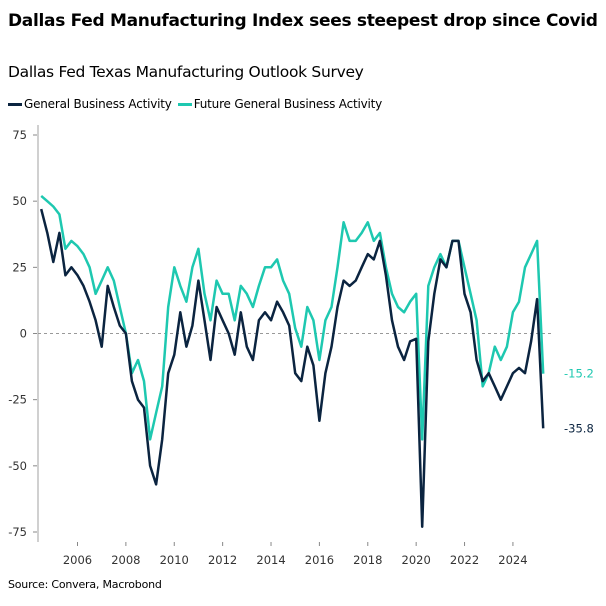 The height and width of the screenshot is (606, 606). Describe the element at coordinates (17, 532) in the screenshot. I see `y-tick-label: -75` at that location.